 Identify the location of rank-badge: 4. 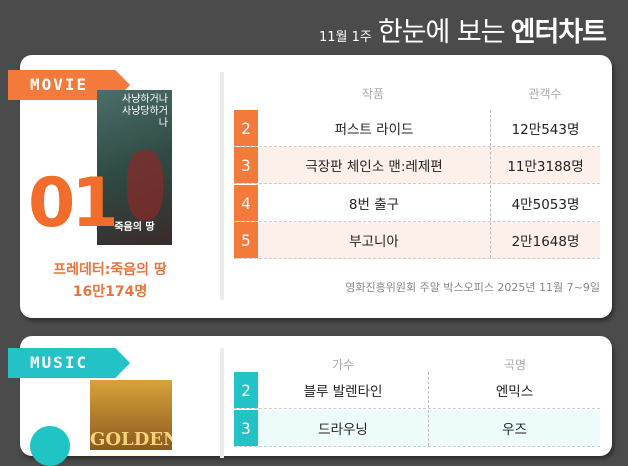
(246, 203).